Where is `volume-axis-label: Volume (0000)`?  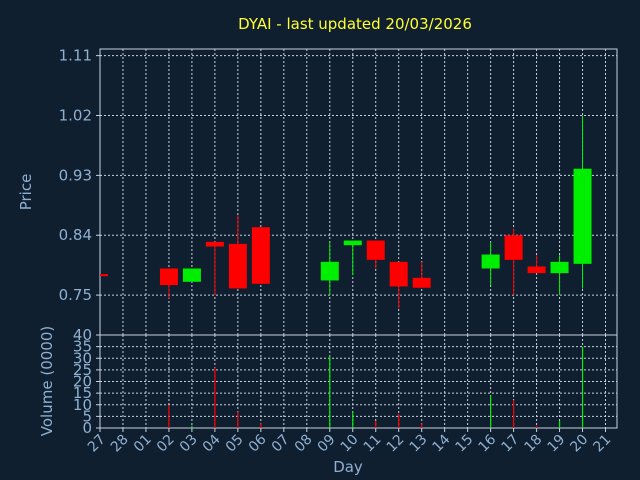
volume-axis-label: Volume (0000) is located at coordinates (47, 381).